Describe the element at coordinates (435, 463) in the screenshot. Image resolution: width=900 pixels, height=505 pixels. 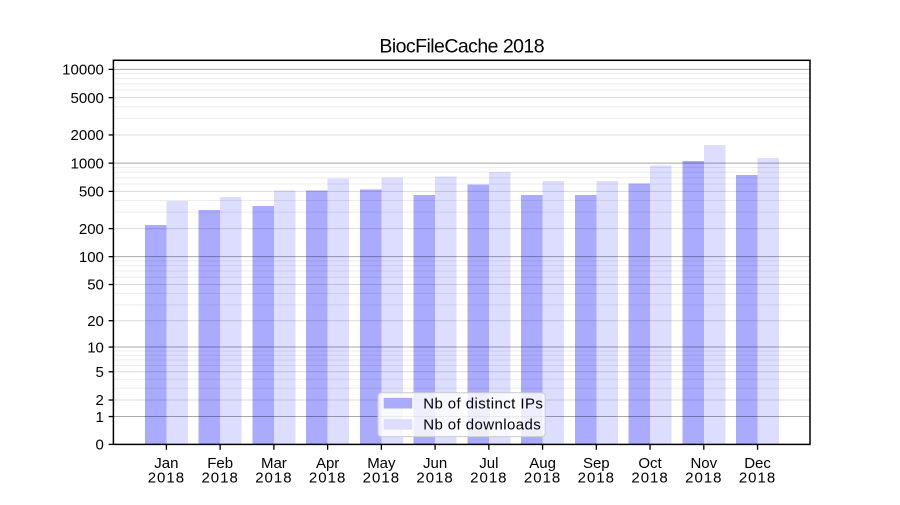
I see `svg-text: Jun` at that location.